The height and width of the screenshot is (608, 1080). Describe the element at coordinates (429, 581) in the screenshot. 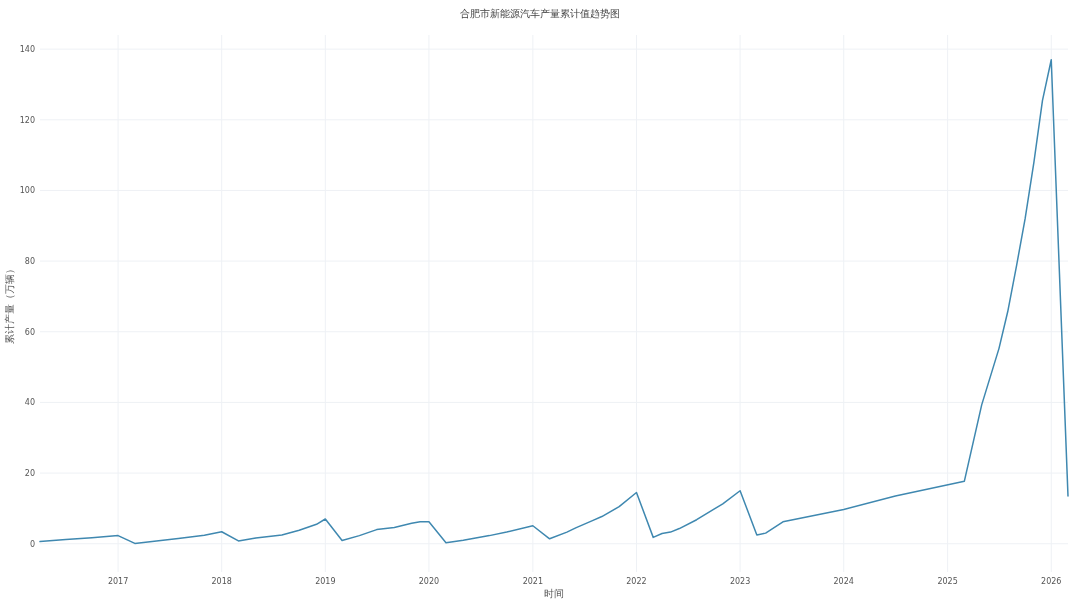

I see `x-tick-label: 2020` at that location.